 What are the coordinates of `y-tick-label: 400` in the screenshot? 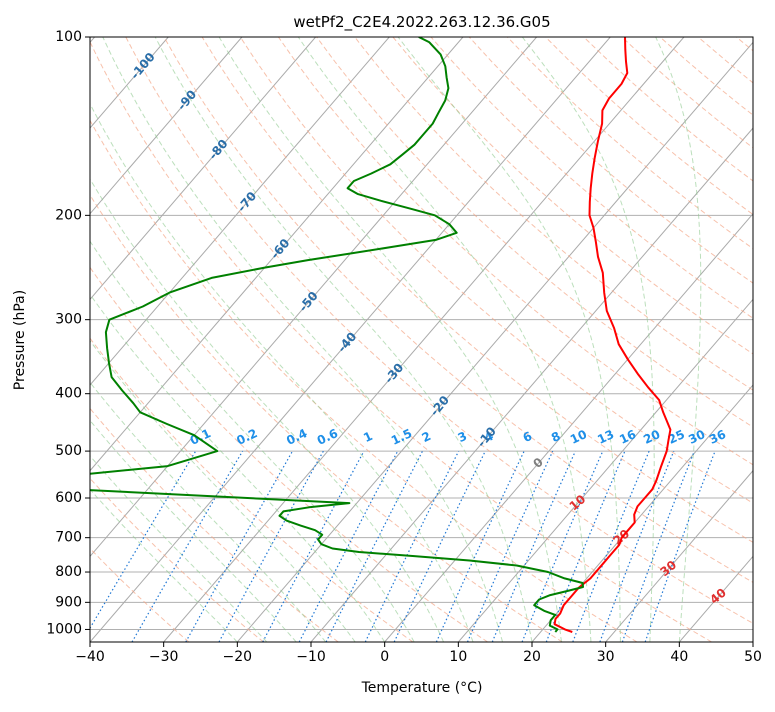 It's located at (68, 394).